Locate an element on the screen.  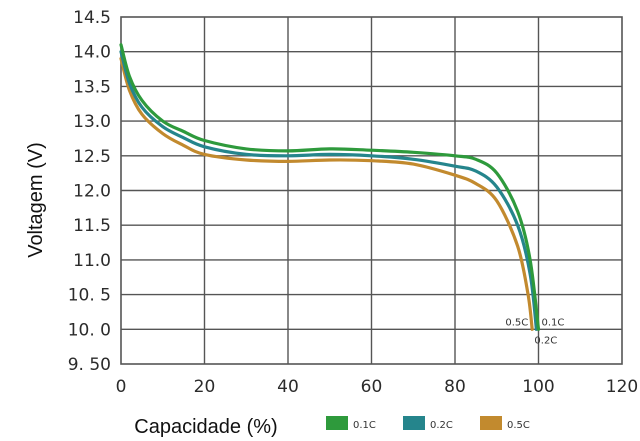
y-tick-label: 12.5 is located at coordinates (92, 157).